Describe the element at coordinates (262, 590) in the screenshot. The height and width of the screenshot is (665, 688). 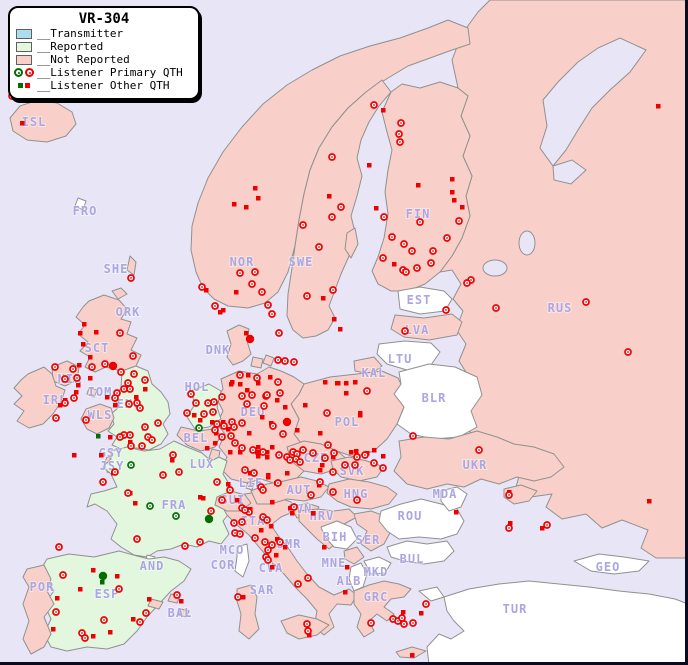
I see `map-label-sar: SAR` at that location.